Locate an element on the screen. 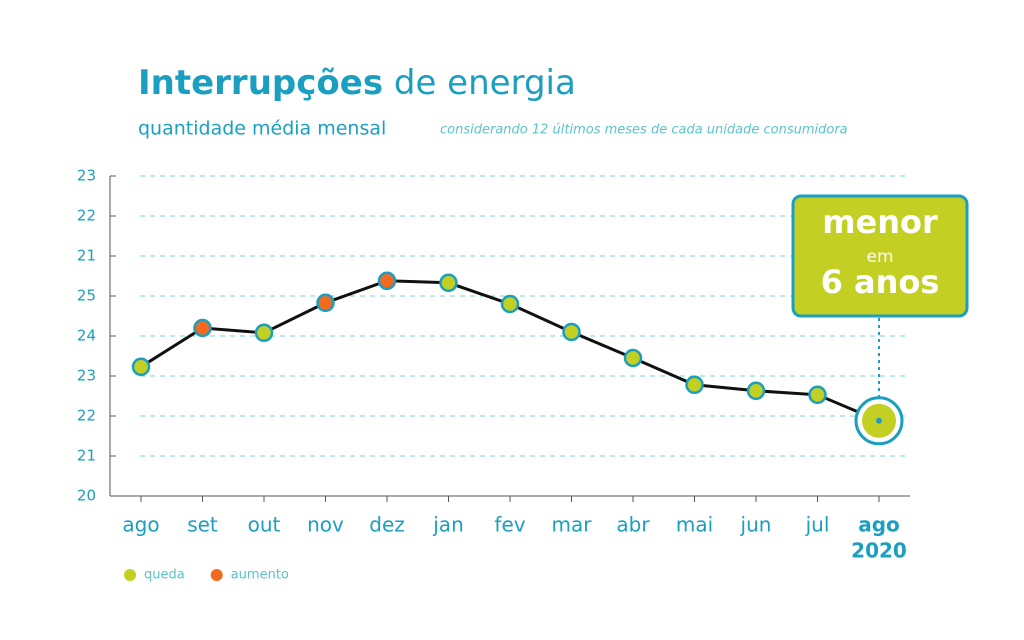 The width and height of the screenshot is (1024, 640). y-tick-label: 20 is located at coordinates (86, 496).